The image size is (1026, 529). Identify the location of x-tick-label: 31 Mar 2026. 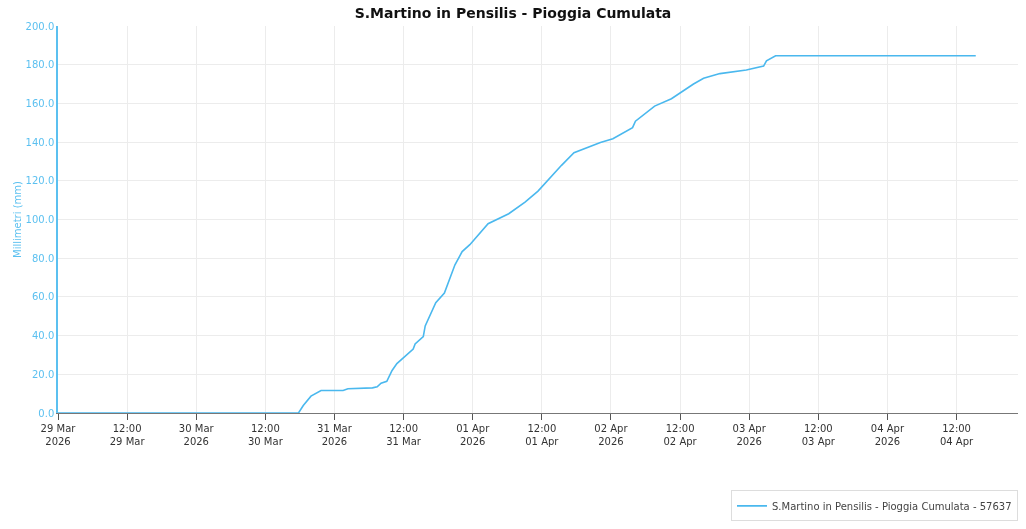
(335, 435).